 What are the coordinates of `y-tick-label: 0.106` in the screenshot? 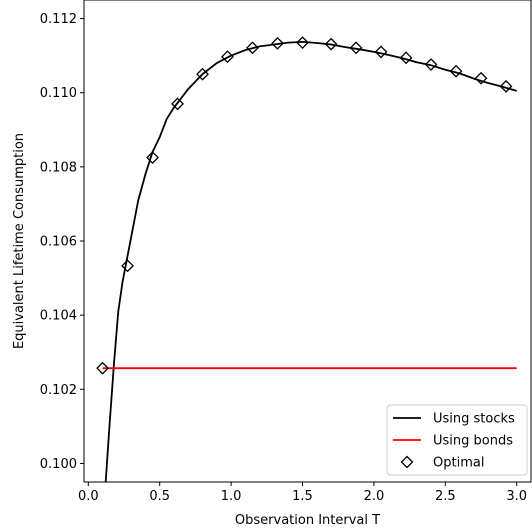 It's located at (58, 242).